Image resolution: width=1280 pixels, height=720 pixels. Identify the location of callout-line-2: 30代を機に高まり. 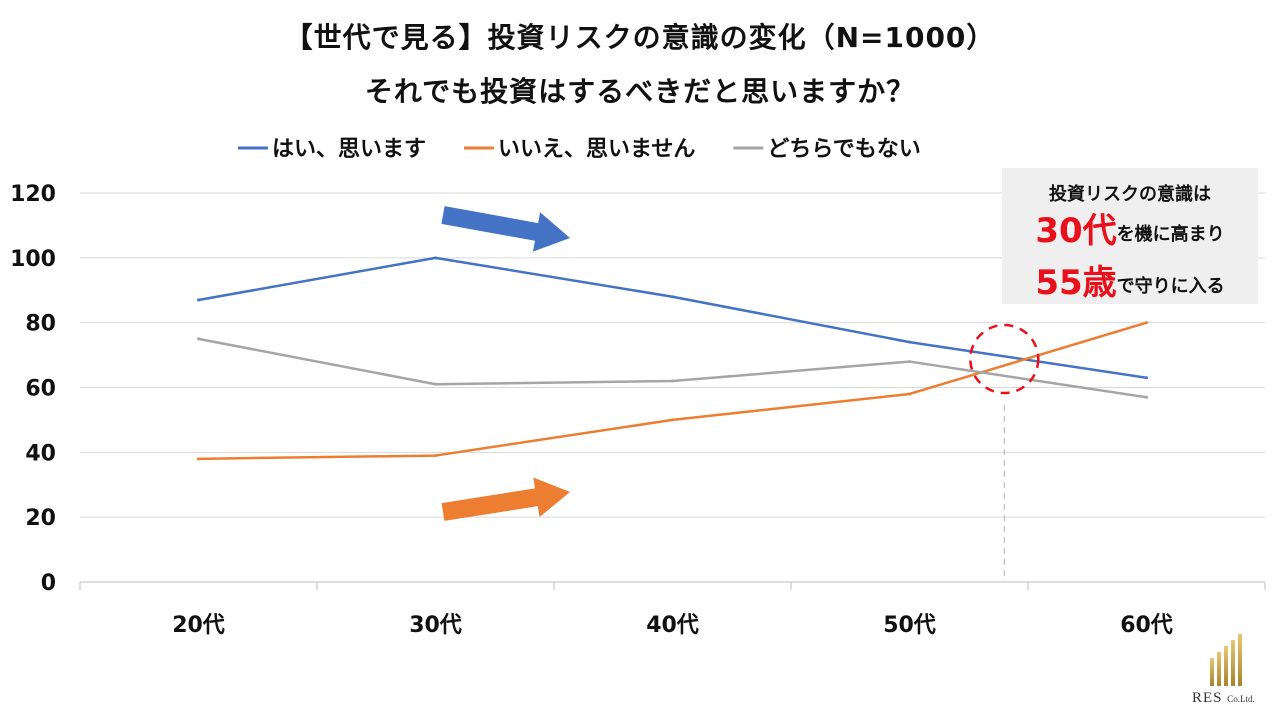
(1130, 233).